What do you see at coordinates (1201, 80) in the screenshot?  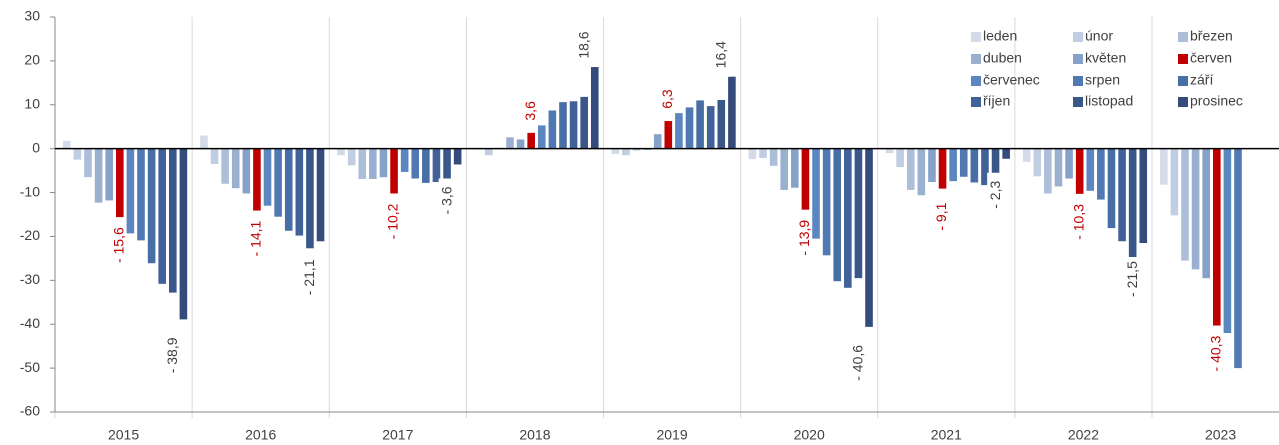 I see `legend-label: září` at bounding box center [1201, 80].